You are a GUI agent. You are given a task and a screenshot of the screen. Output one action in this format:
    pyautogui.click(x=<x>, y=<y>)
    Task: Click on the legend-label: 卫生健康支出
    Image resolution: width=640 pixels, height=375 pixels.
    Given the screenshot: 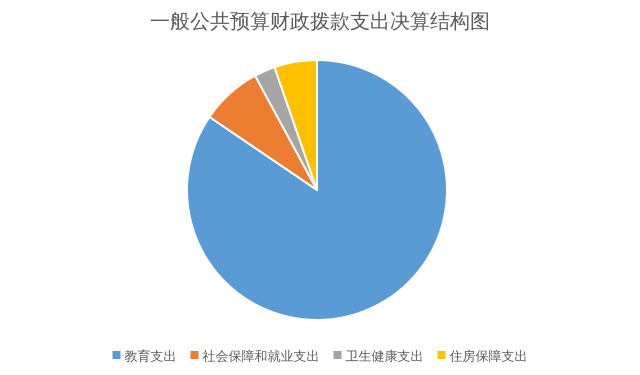 What is the action you would take?
    pyautogui.click(x=385, y=357)
    